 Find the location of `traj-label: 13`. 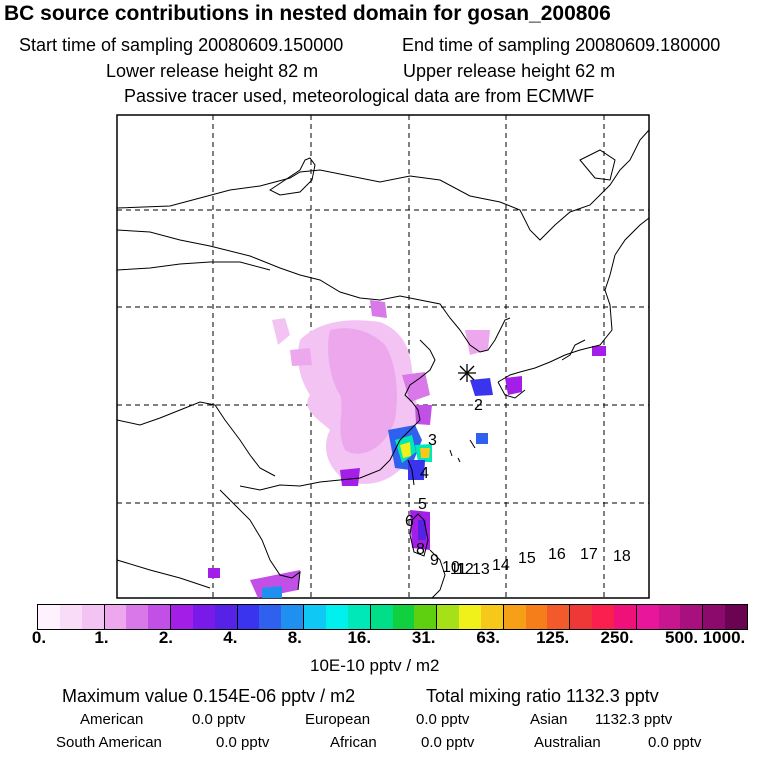

traj-label: 13 is located at coordinates (481, 569).